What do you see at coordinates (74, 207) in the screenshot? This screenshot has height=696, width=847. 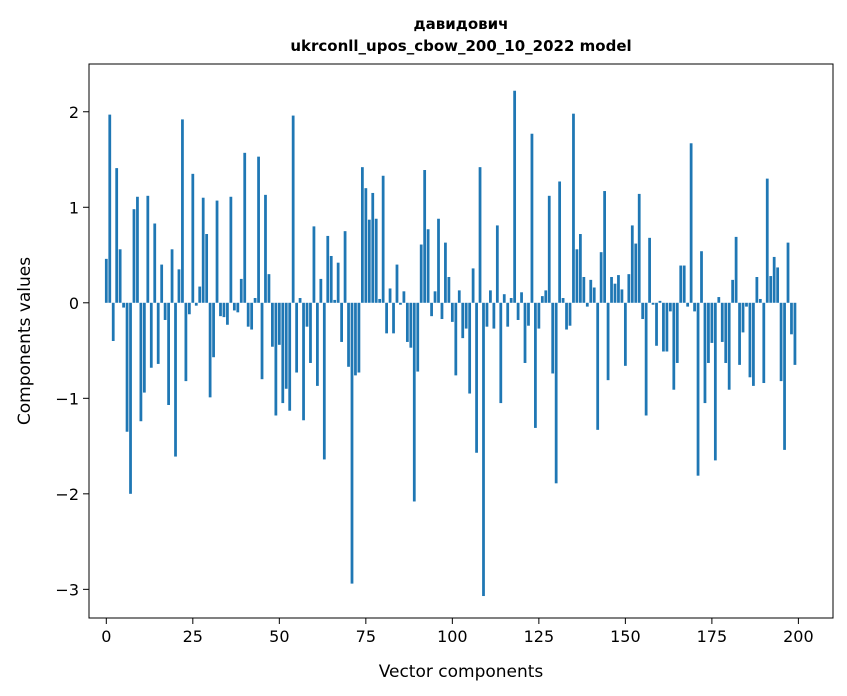 I see `y-tick-label: 1` at bounding box center [74, 207].